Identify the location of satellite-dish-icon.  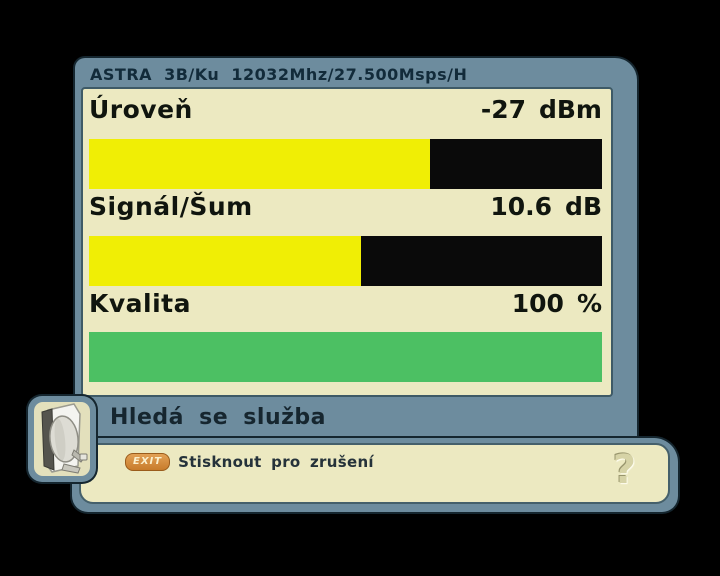
(62, 439).